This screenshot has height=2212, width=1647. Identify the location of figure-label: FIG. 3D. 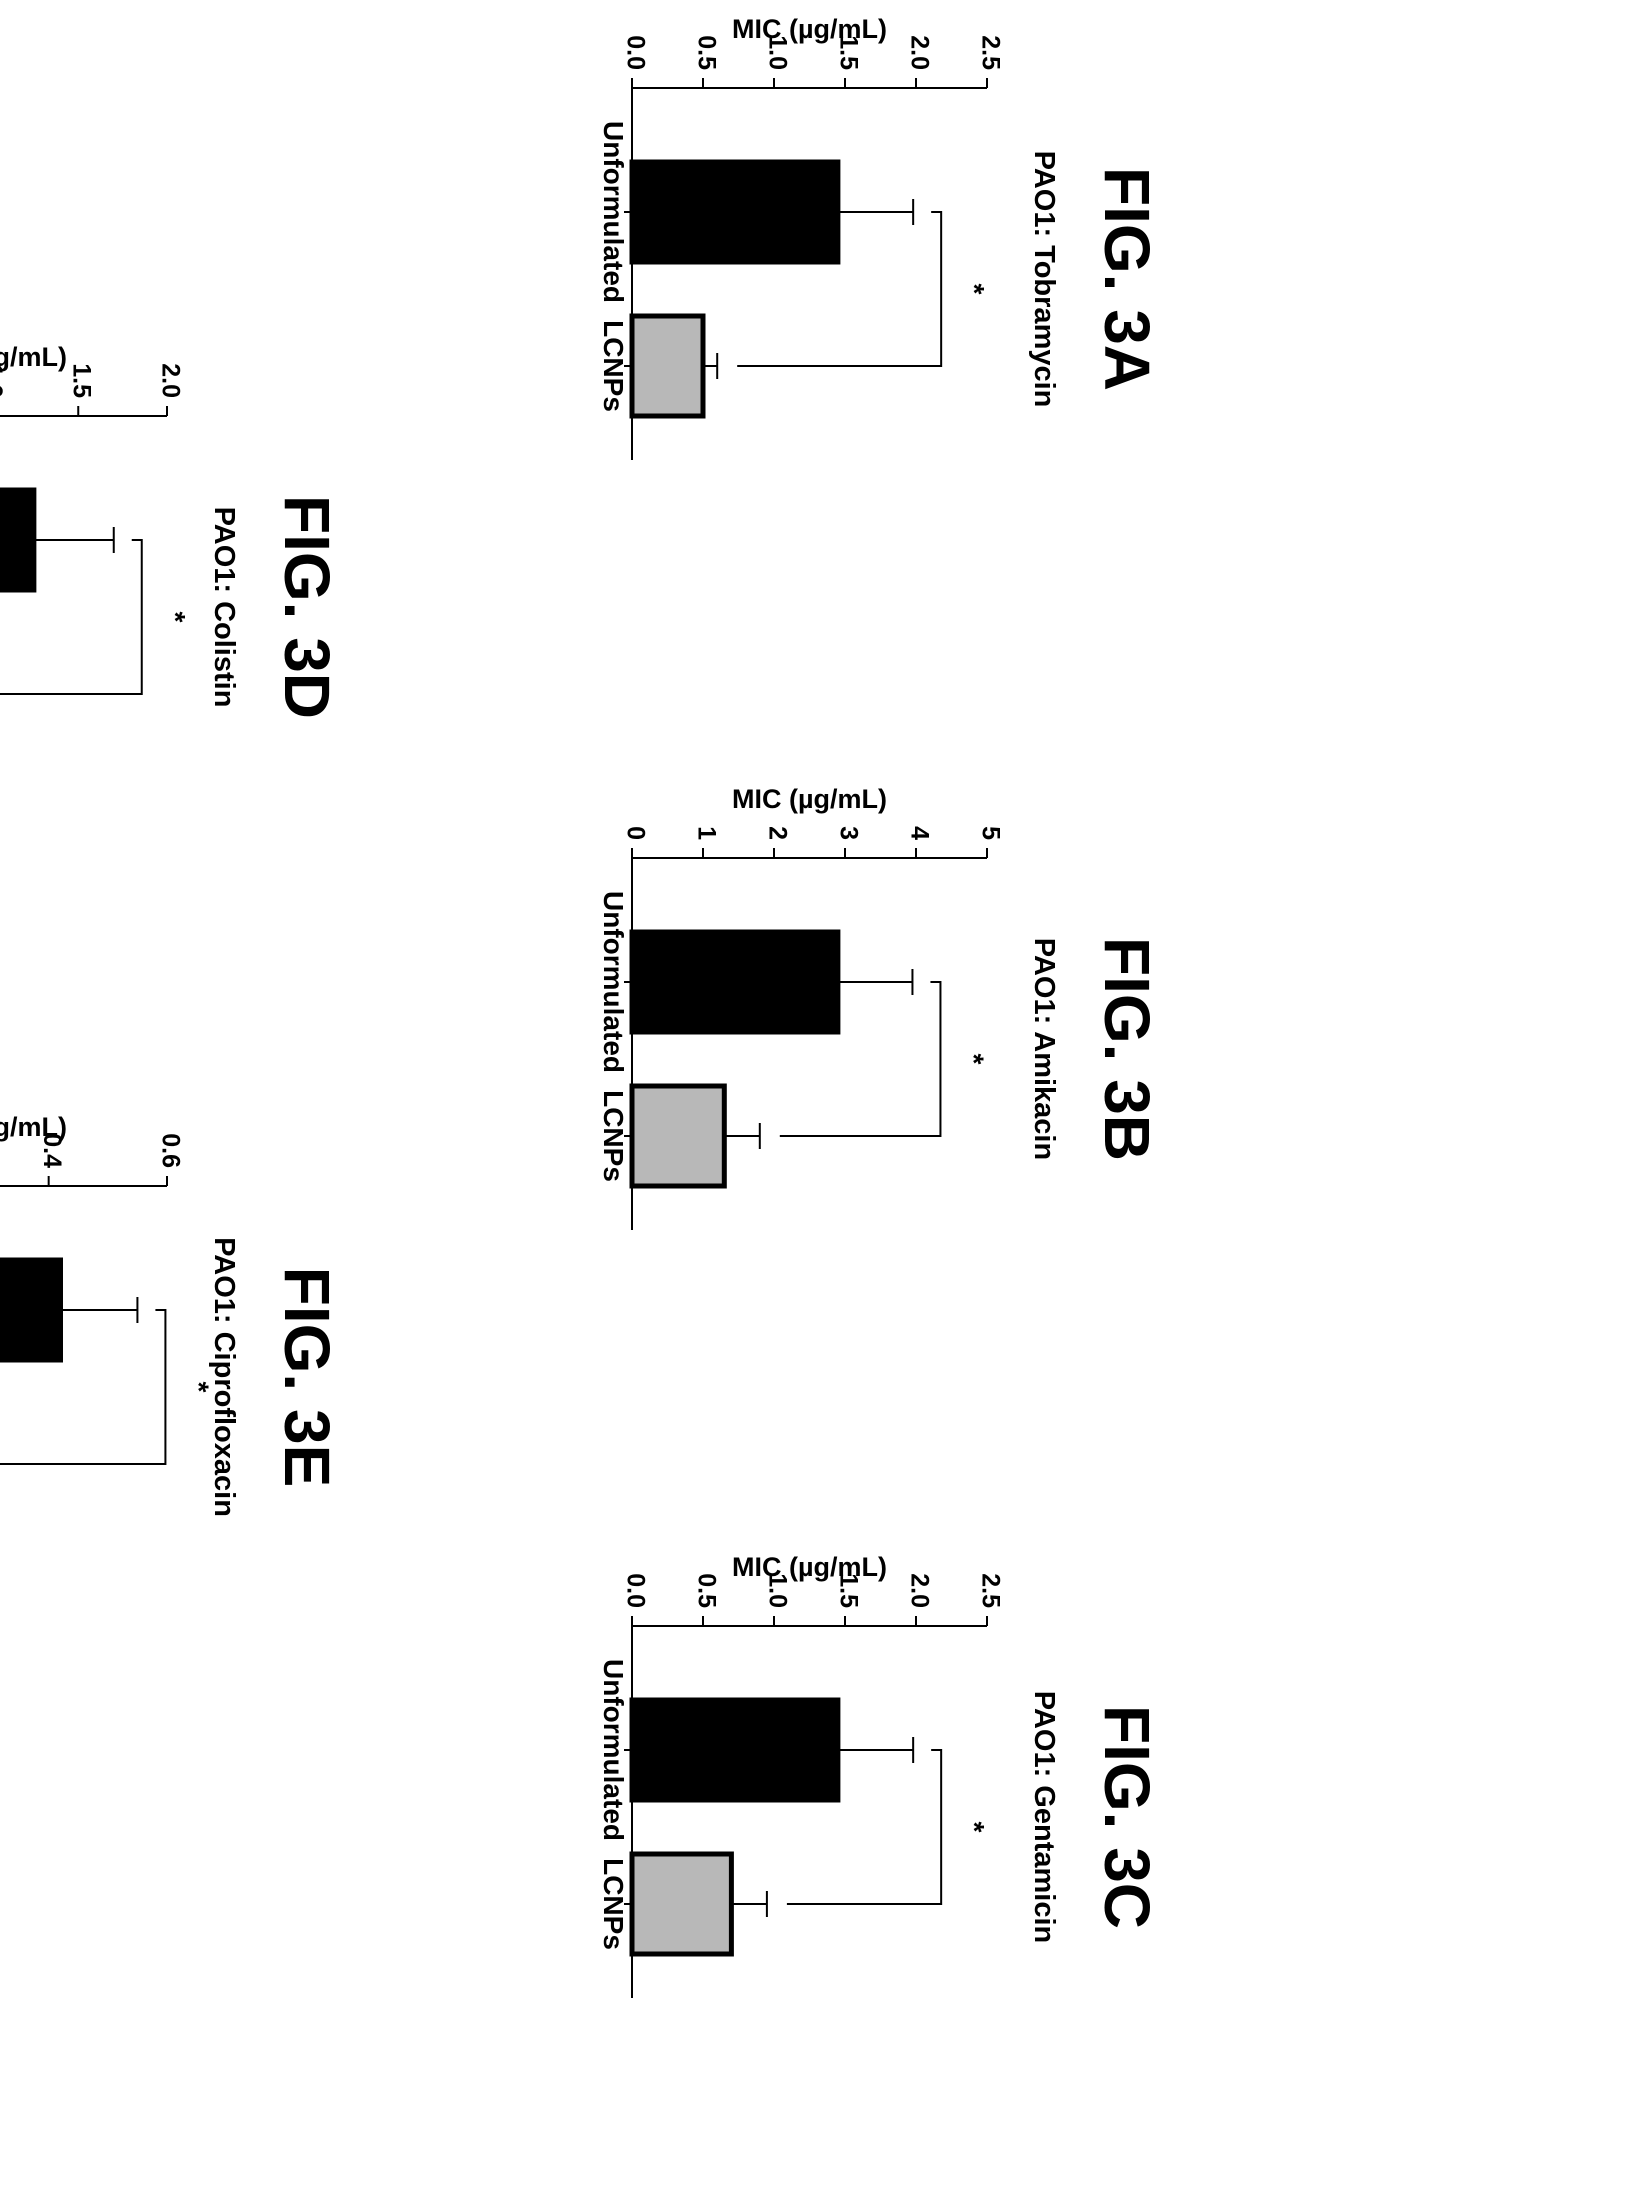
(307, 607).